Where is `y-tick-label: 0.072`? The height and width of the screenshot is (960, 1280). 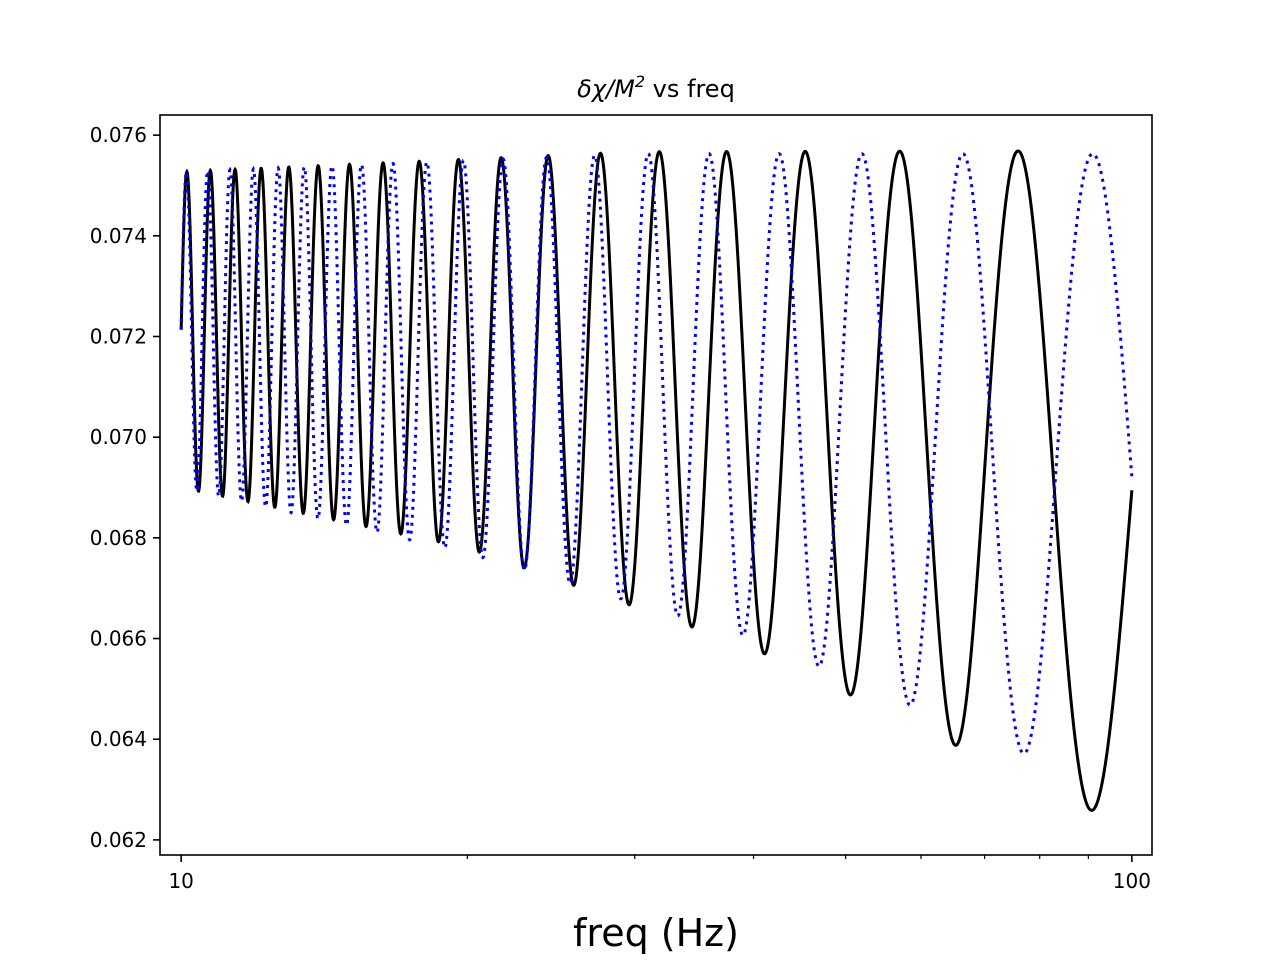
y-tick-label: 0.072 is located at coordinates (118, 336).